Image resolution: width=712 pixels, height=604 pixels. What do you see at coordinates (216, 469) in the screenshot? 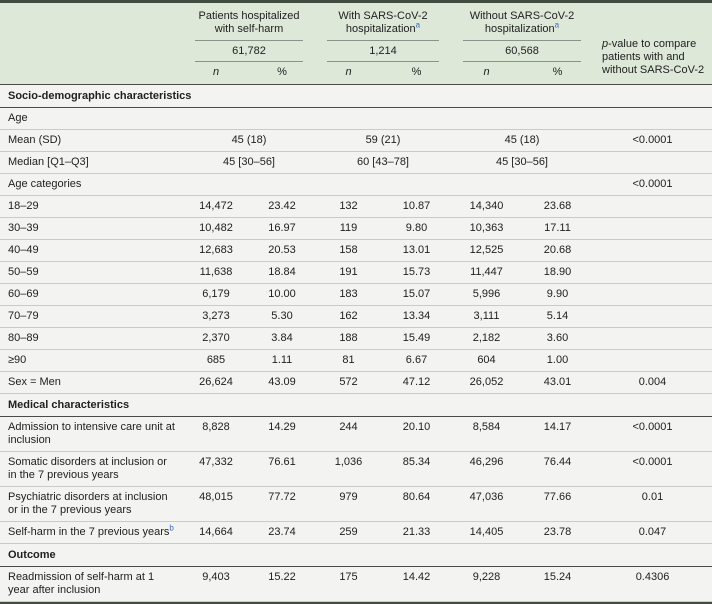
I see `value-cell: 47,332` at bounding box center [216, 469].